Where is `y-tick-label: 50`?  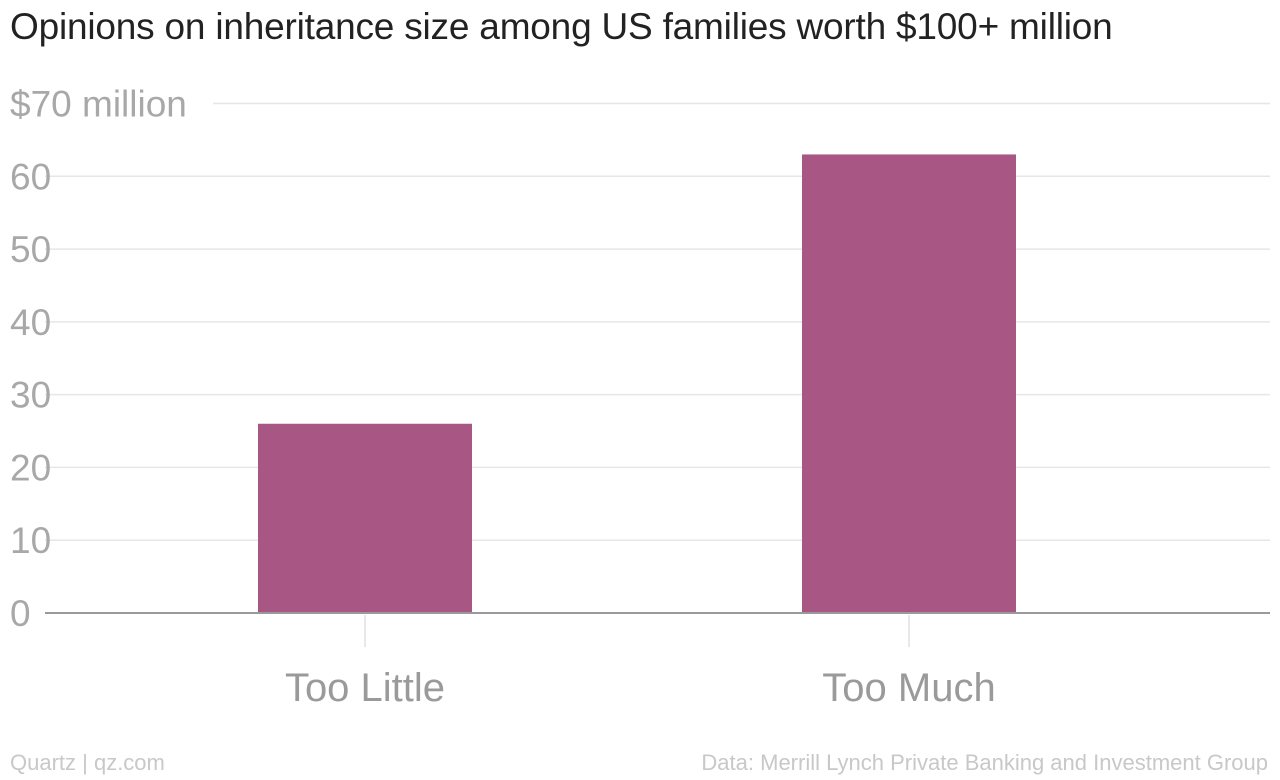 y-tick-label: 50 is located at coordinates (30, 249).